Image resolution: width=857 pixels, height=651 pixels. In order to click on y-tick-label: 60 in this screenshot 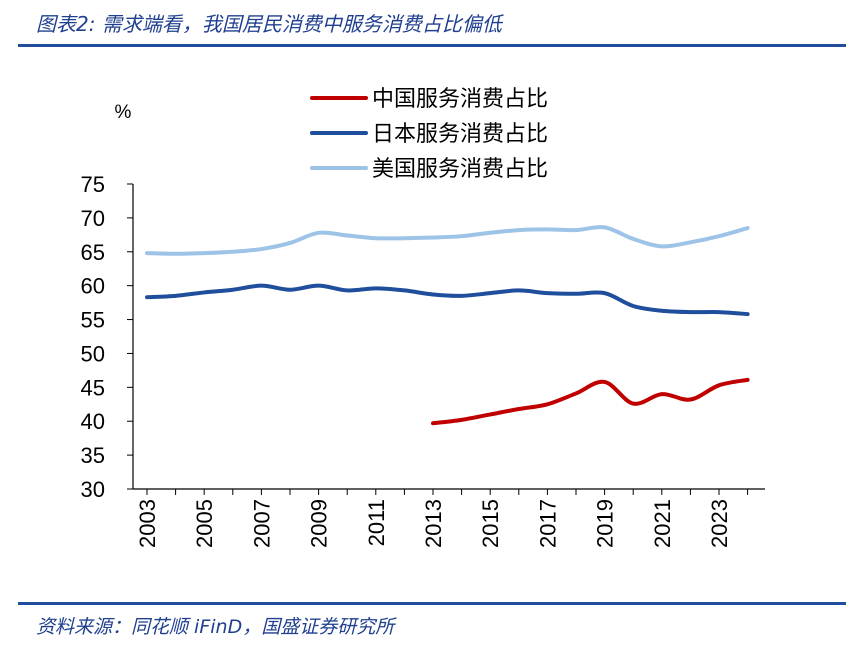, I will do `click(93, 286)`.